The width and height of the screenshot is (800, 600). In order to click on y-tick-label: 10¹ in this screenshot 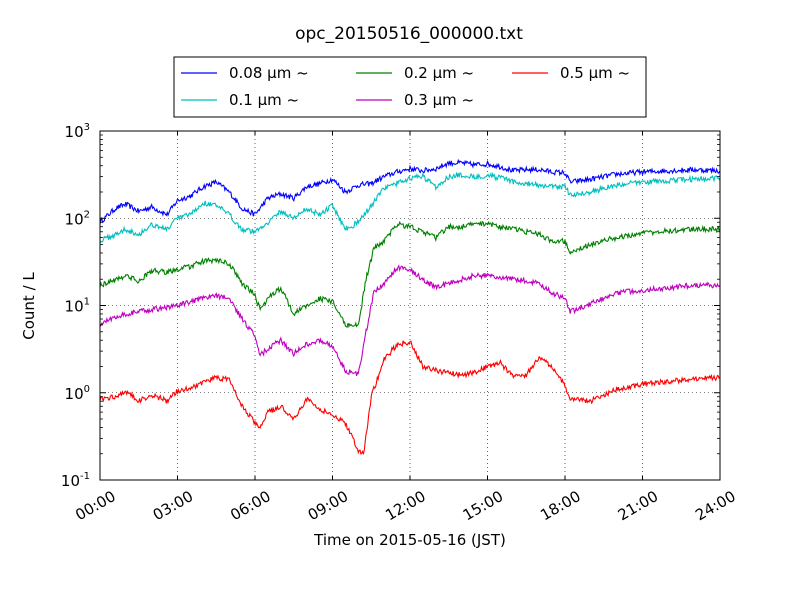, I will do `click(77, 306)`.